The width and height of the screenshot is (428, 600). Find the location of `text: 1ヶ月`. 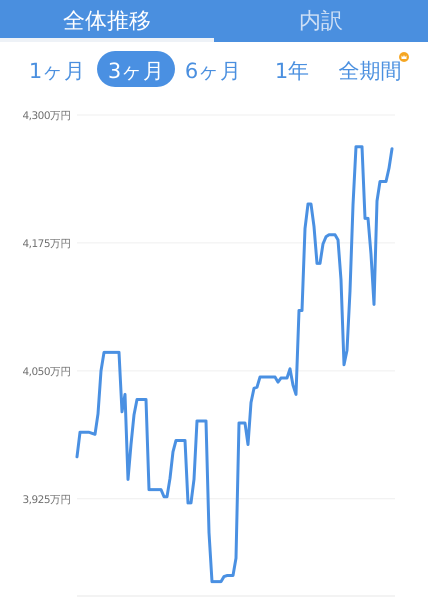

text: 1ヶ月 is located at coordinates (57, 71).